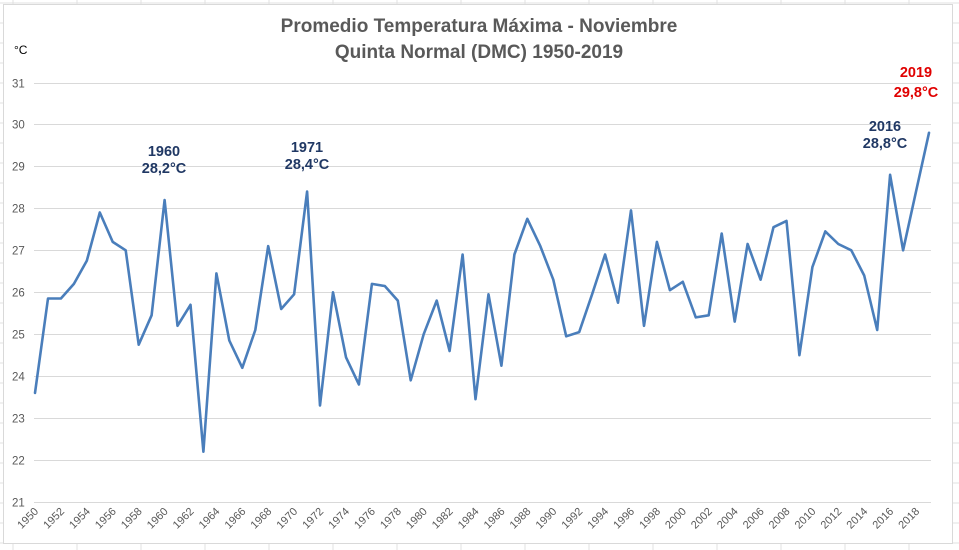  I want to click on x-tick-label: 1988, so click(521, 519).